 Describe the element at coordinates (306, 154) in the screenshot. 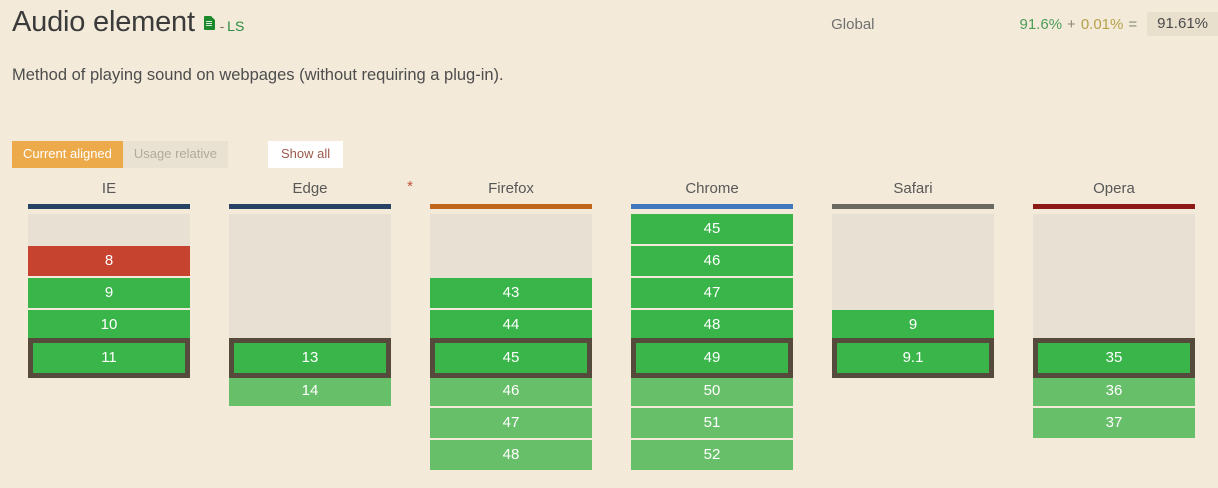

I see `show-all-button: Show all` at that location.